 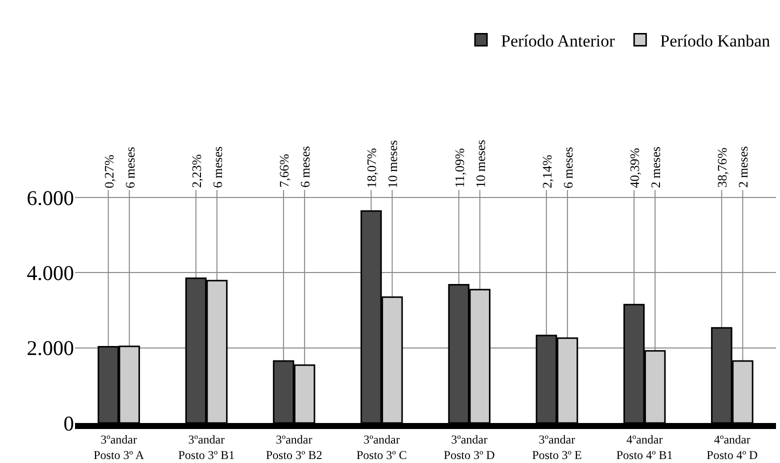 What do you see at coordinates (50, 198) in the screenshot?
I see `y-tick-label: 6.000` at bounding box center [50, 198].